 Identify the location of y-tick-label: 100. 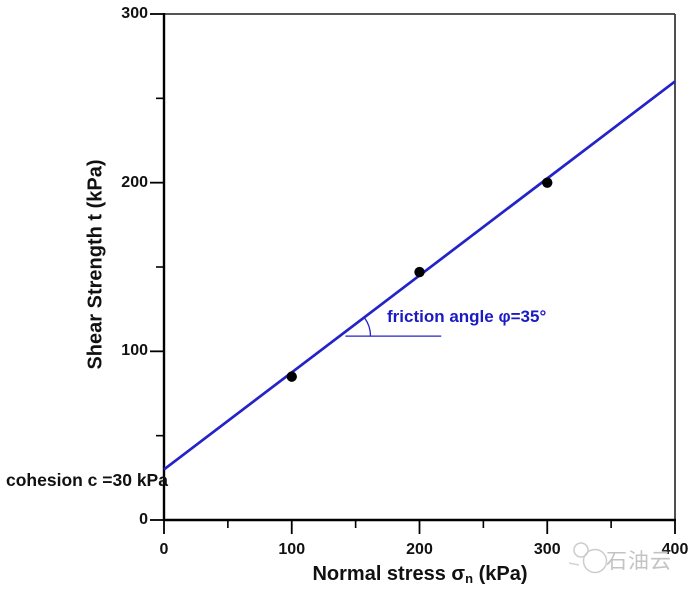
(134, 351).